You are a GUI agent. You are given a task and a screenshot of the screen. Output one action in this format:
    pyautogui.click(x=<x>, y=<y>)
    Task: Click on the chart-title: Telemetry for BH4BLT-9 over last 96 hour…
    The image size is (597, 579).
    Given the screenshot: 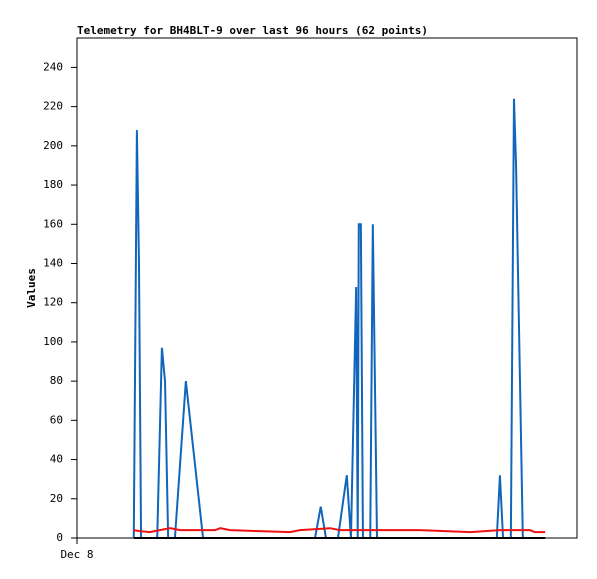 What is the action you would take?
    pyautogui.click(x=252, y=30)
    